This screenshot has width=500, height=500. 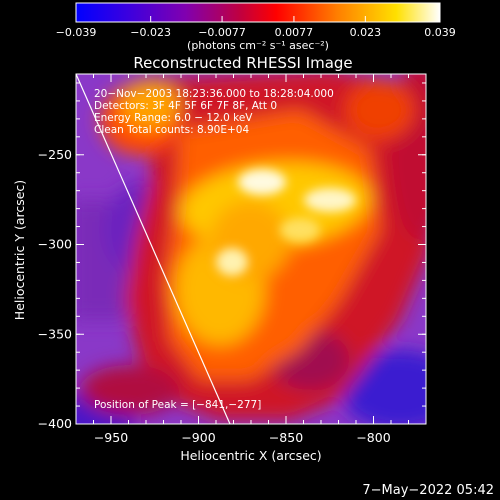 What do you see at coordinates (76, 32) in the screenshot?
I see `colorbar-tick-label: −0.039` at bounding box center [76, 32].